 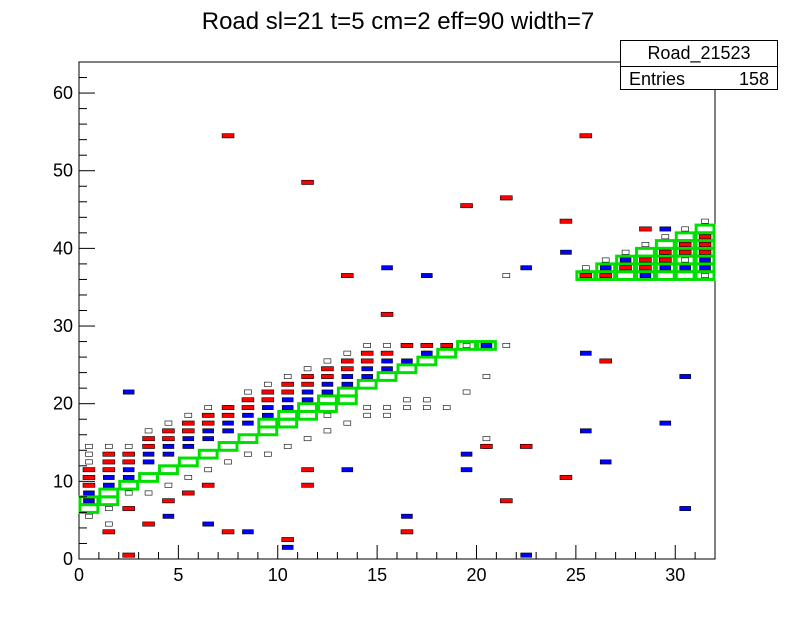 I want to click on x-tick-label: 10, so click(x=278, y=575).